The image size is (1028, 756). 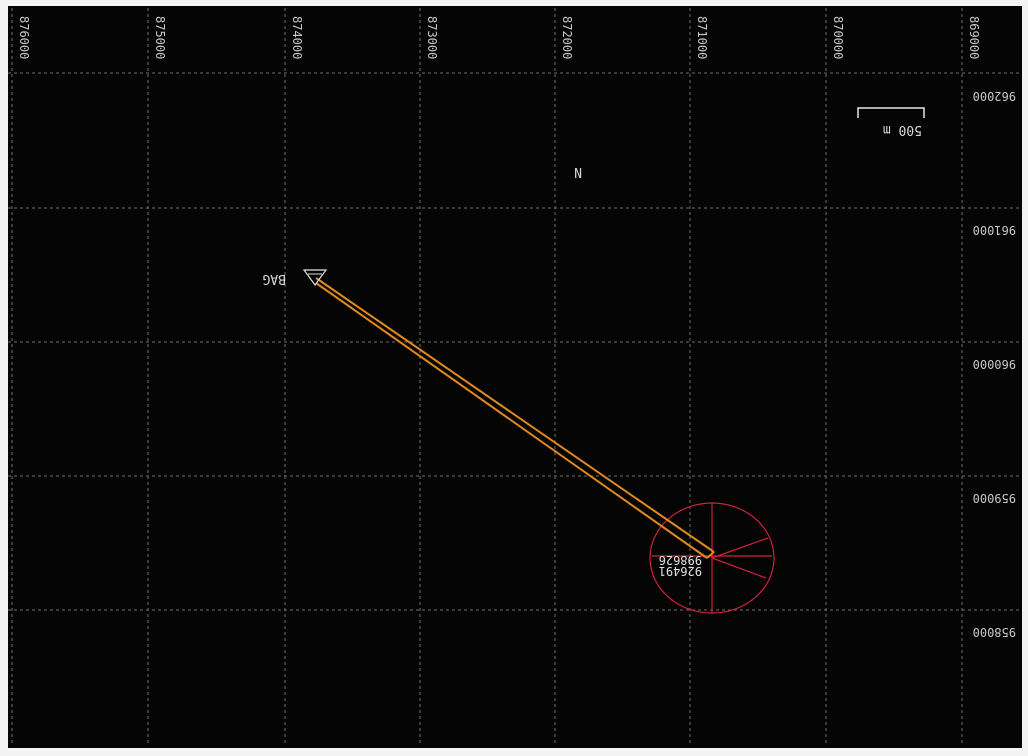 I want to click on easting-tick-label: 871000, so click(x=702, y=37).